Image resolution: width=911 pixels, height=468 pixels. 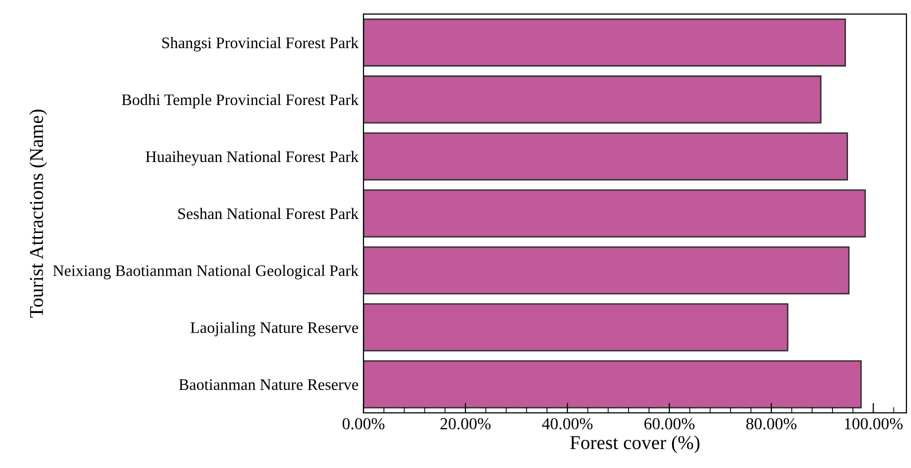 What do you see at coordinates (771, 424) in the screenshot?
I see `x-tick-label: 80.00%` at bounding box center [771, 424].